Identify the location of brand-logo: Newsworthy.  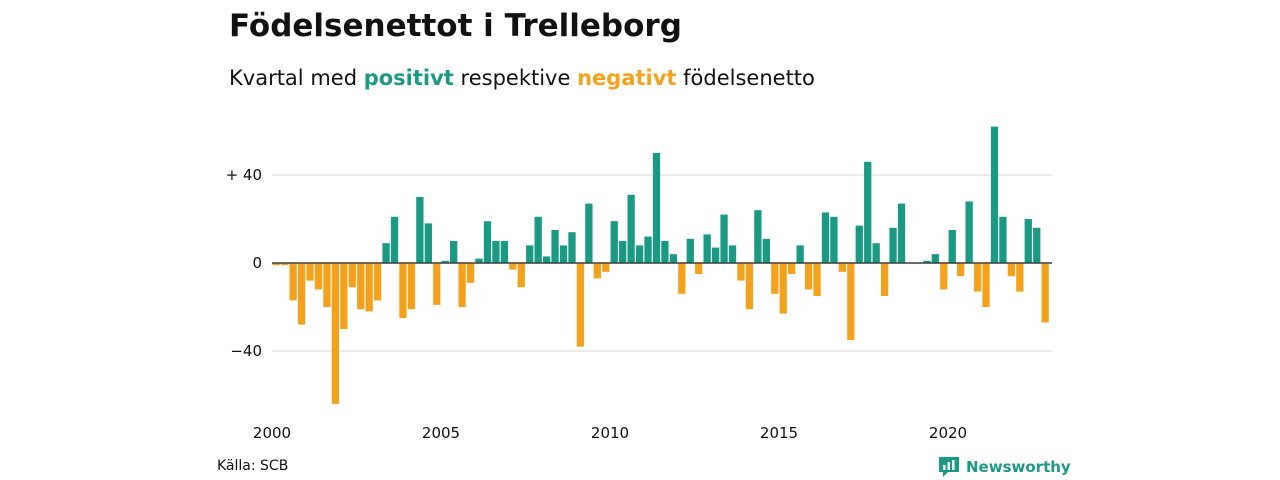
(1004, 467).